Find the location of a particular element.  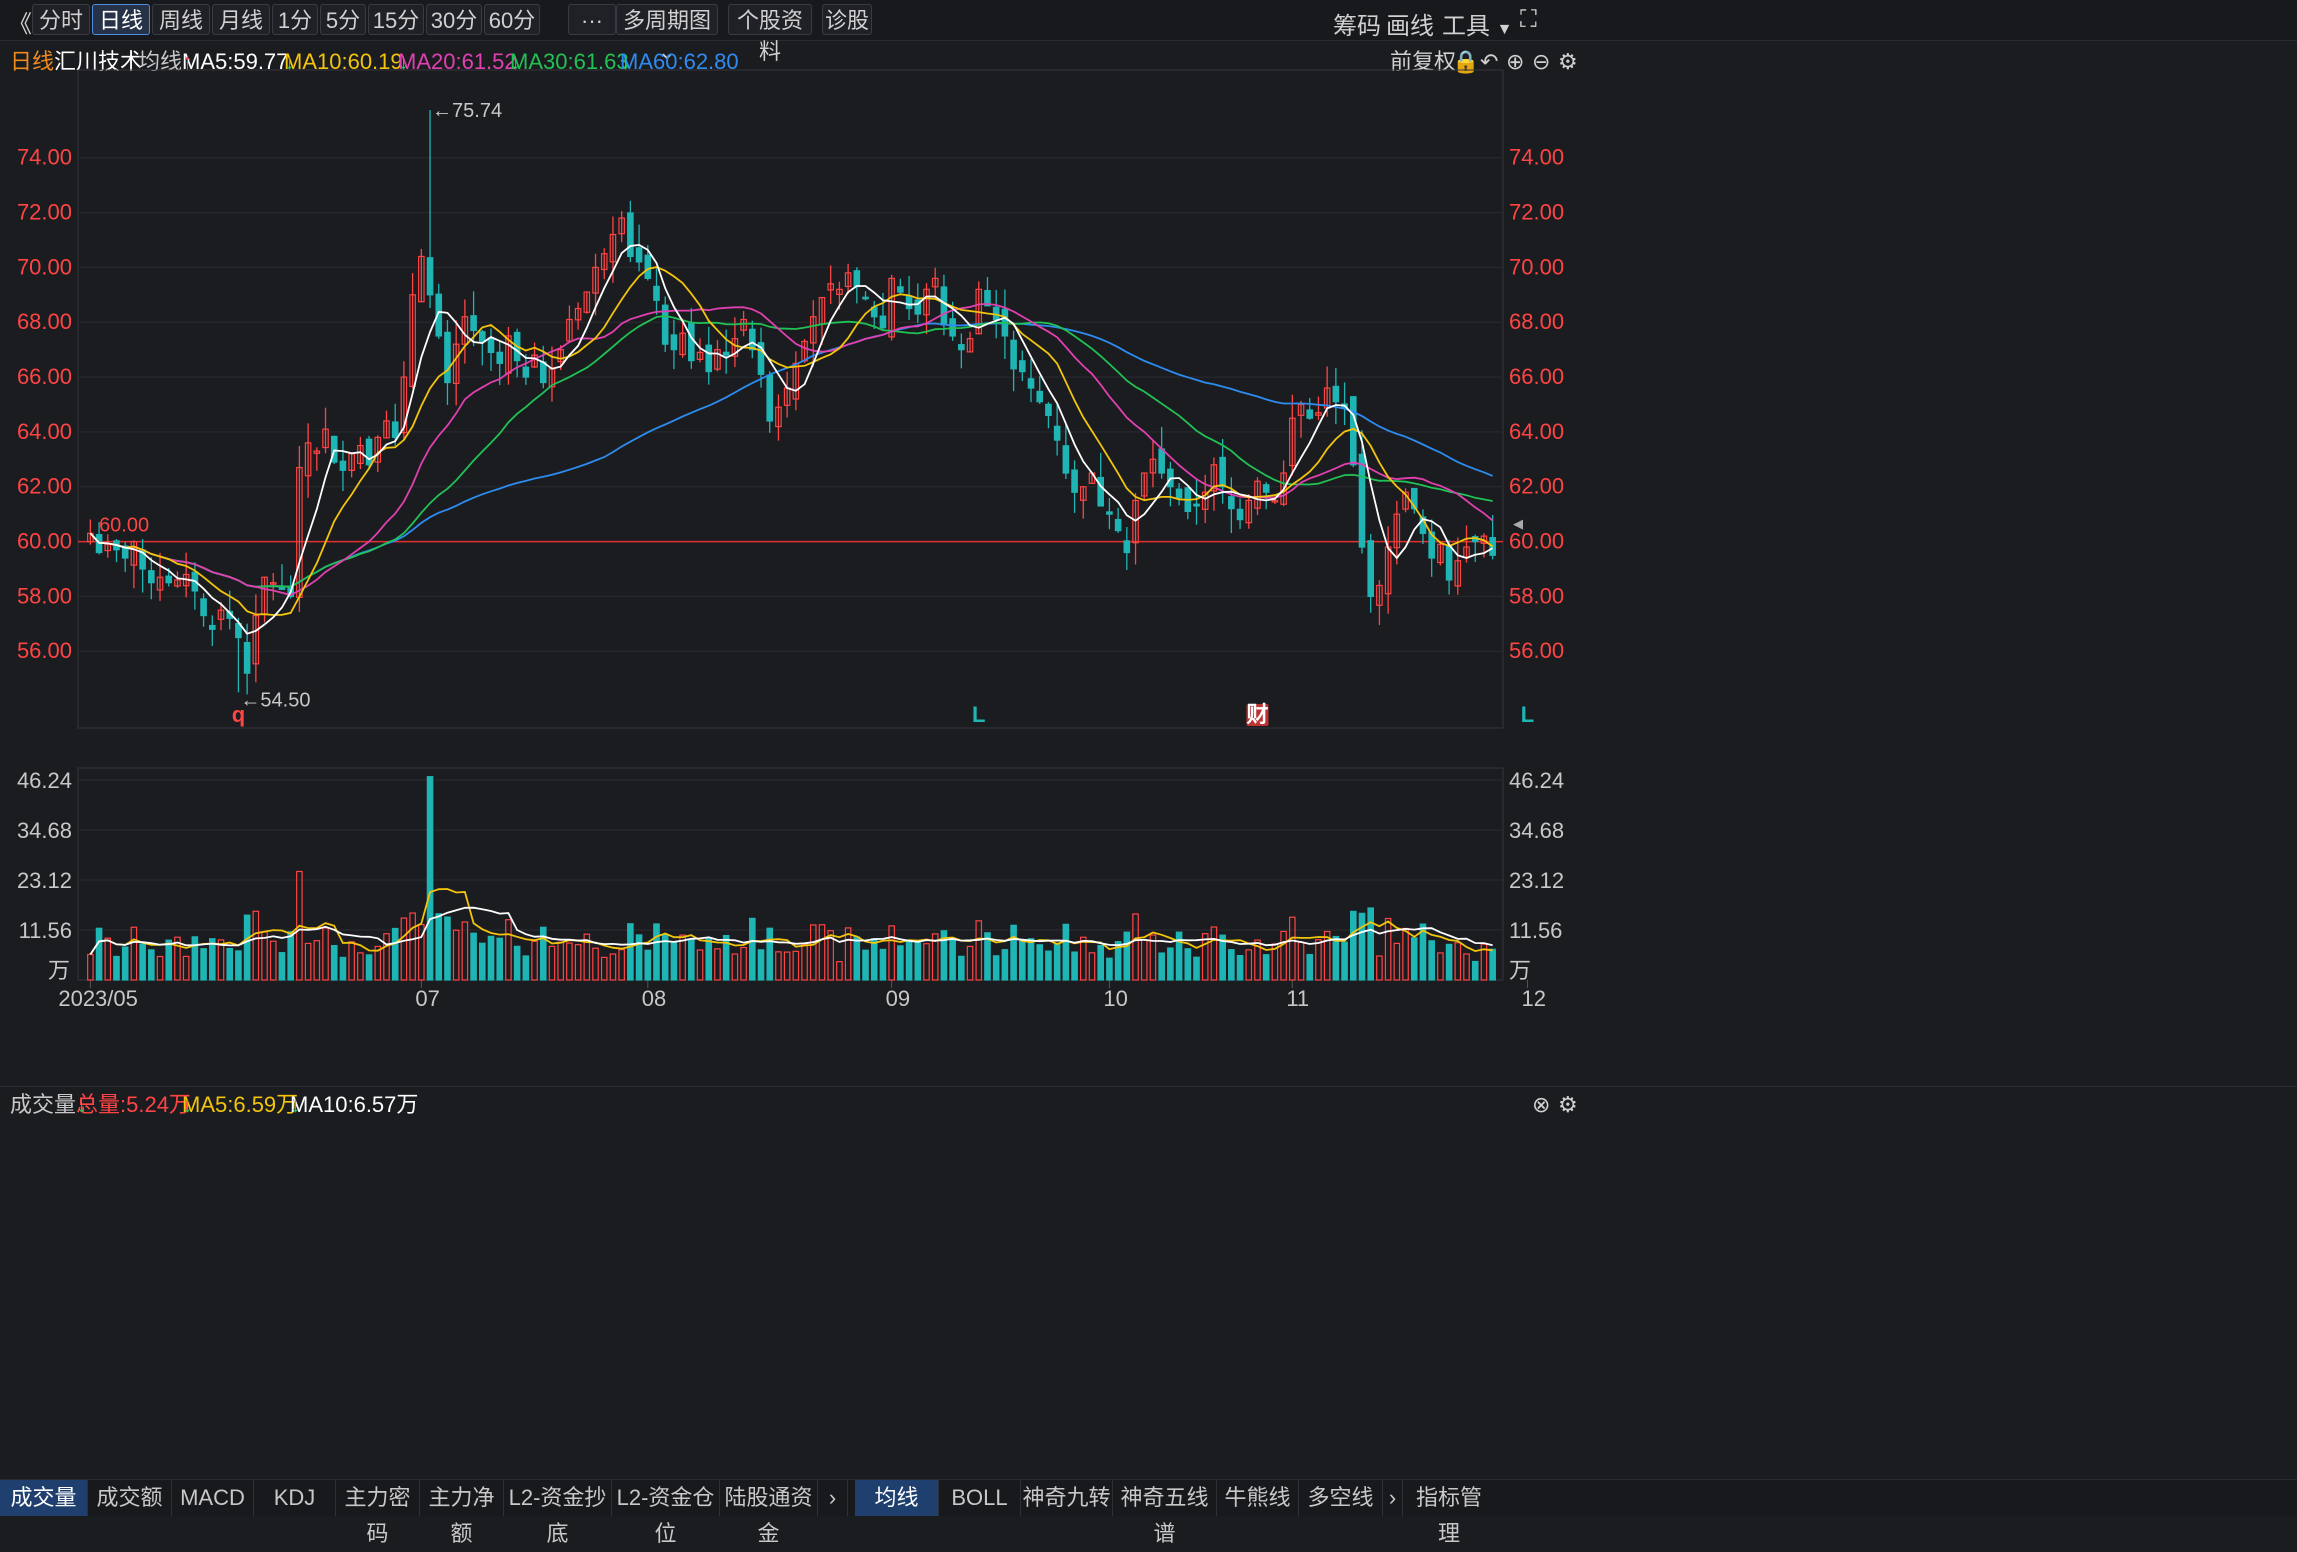

tabs-scroll-icon: › is located at coordinates (833, 1498).